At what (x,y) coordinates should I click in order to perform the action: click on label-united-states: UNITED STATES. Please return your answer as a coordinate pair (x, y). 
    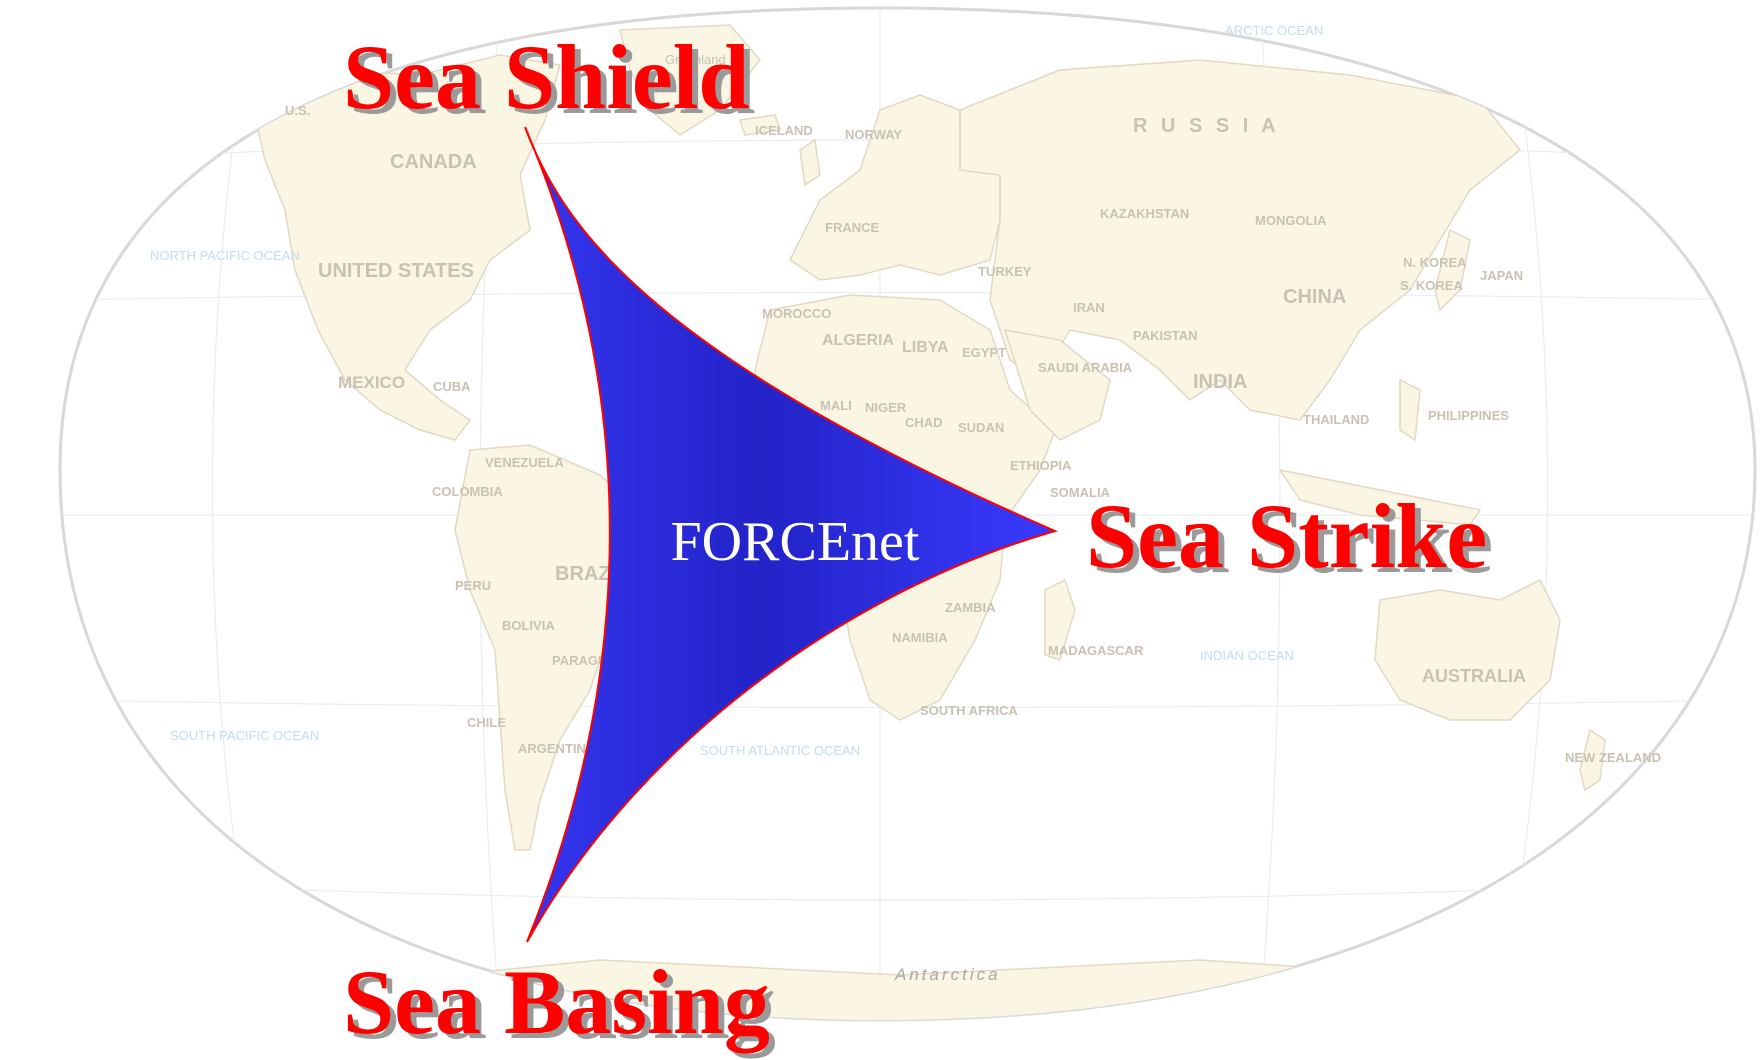
    Looking at the image, I should click on (396, 271).